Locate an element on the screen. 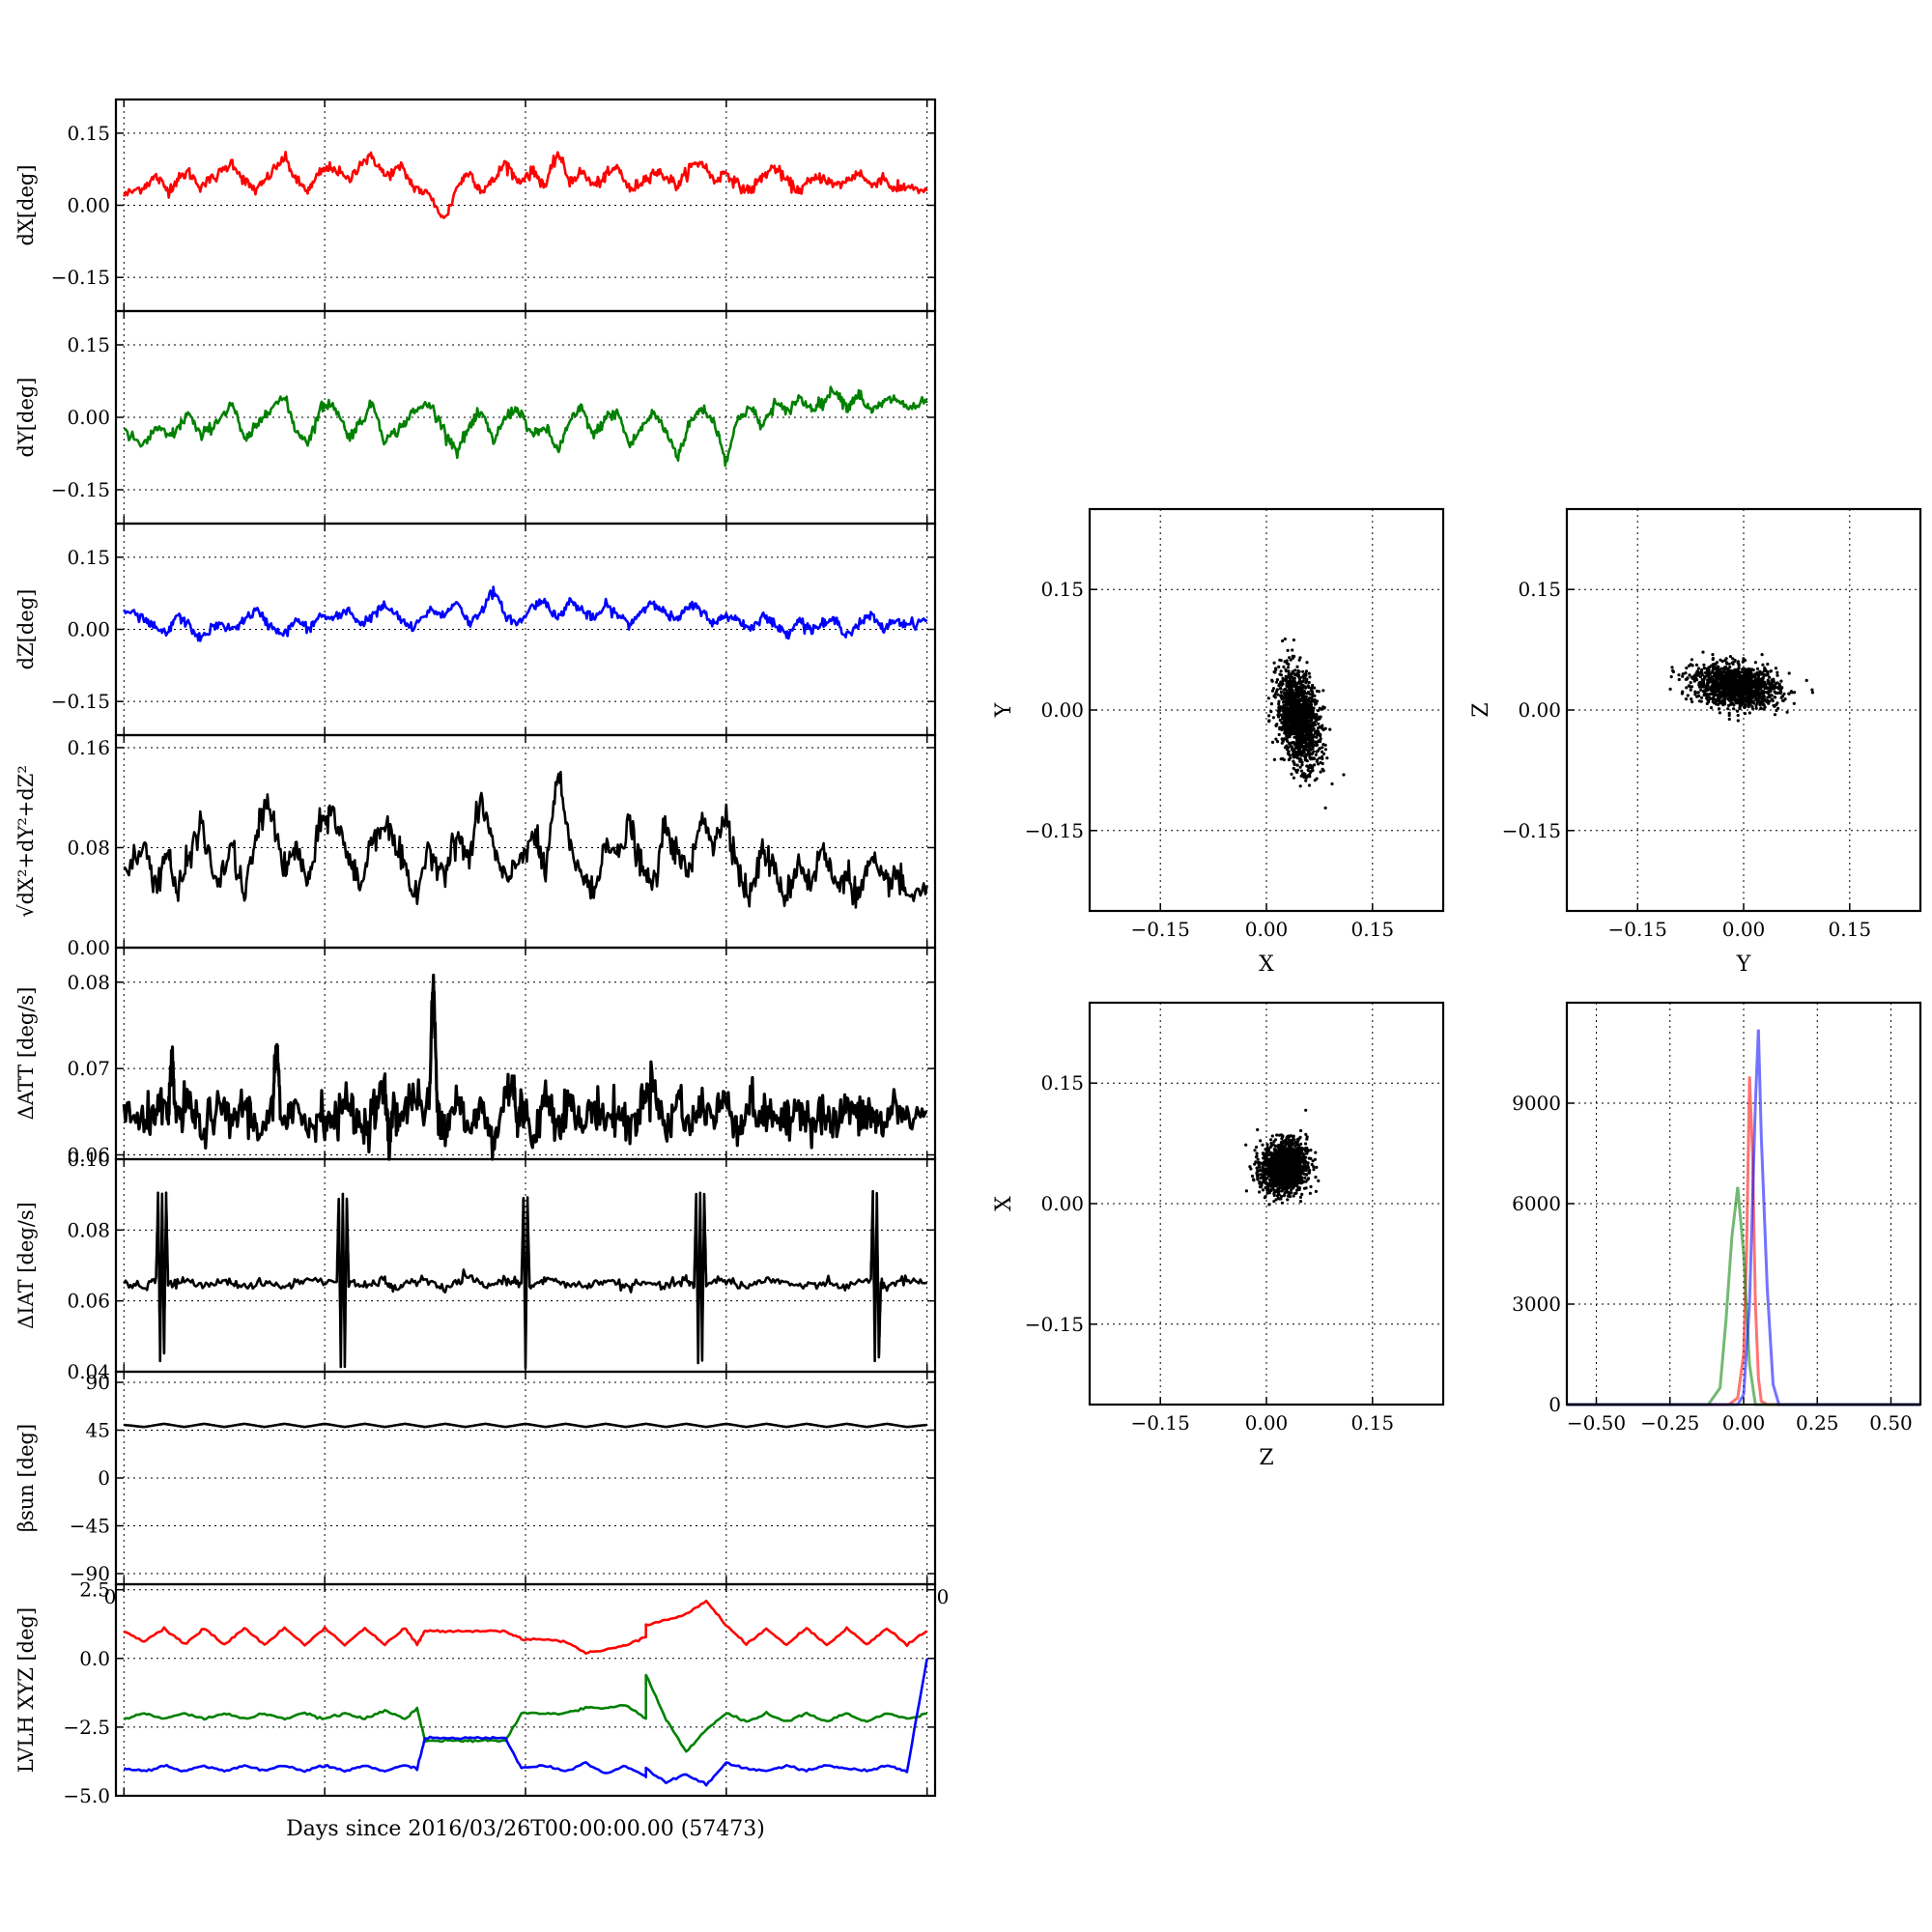 The width and height of the screenshot is (1932, 1932). x-axis-label: Y is located at coordinates (1743, 964).